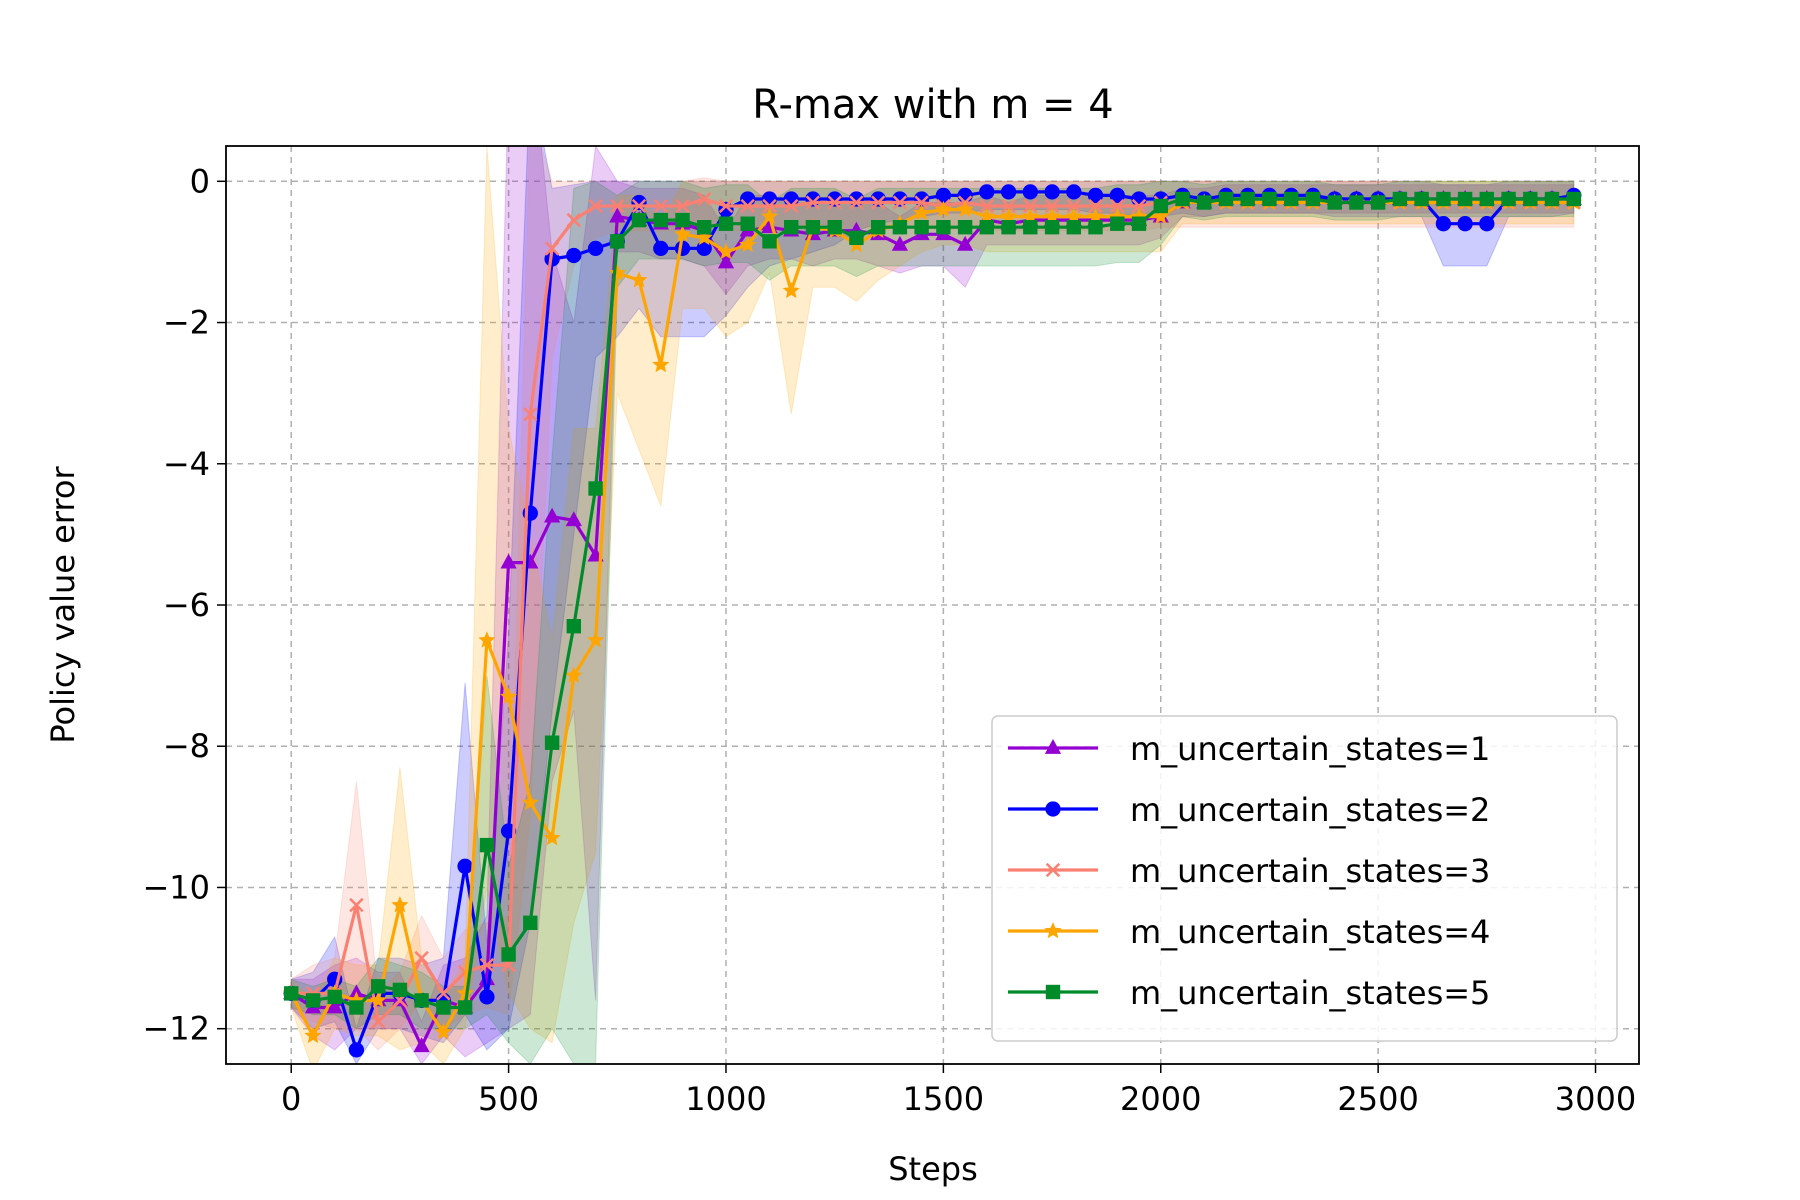  I want to click on x-tick-label: 1500, so click(943, 1099).